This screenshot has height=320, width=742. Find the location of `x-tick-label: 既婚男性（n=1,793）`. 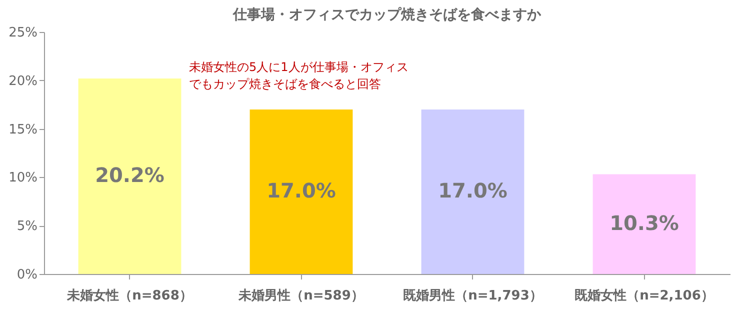

x-tick-label: 既婚男性（n=1,793） is located at coordinates (472, 296).